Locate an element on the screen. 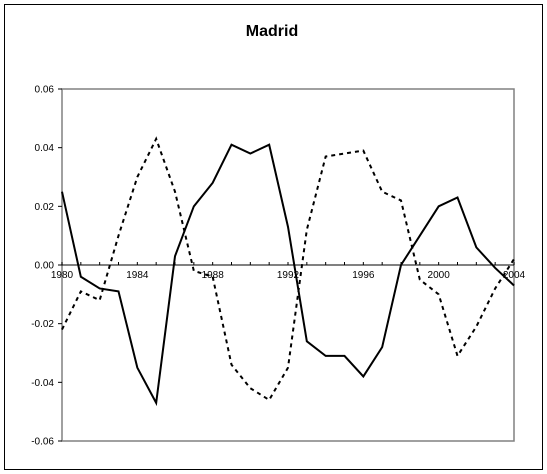 This screenshot has height=474, width=547. chart-title: Madrid is located at coordinates (272, 31).